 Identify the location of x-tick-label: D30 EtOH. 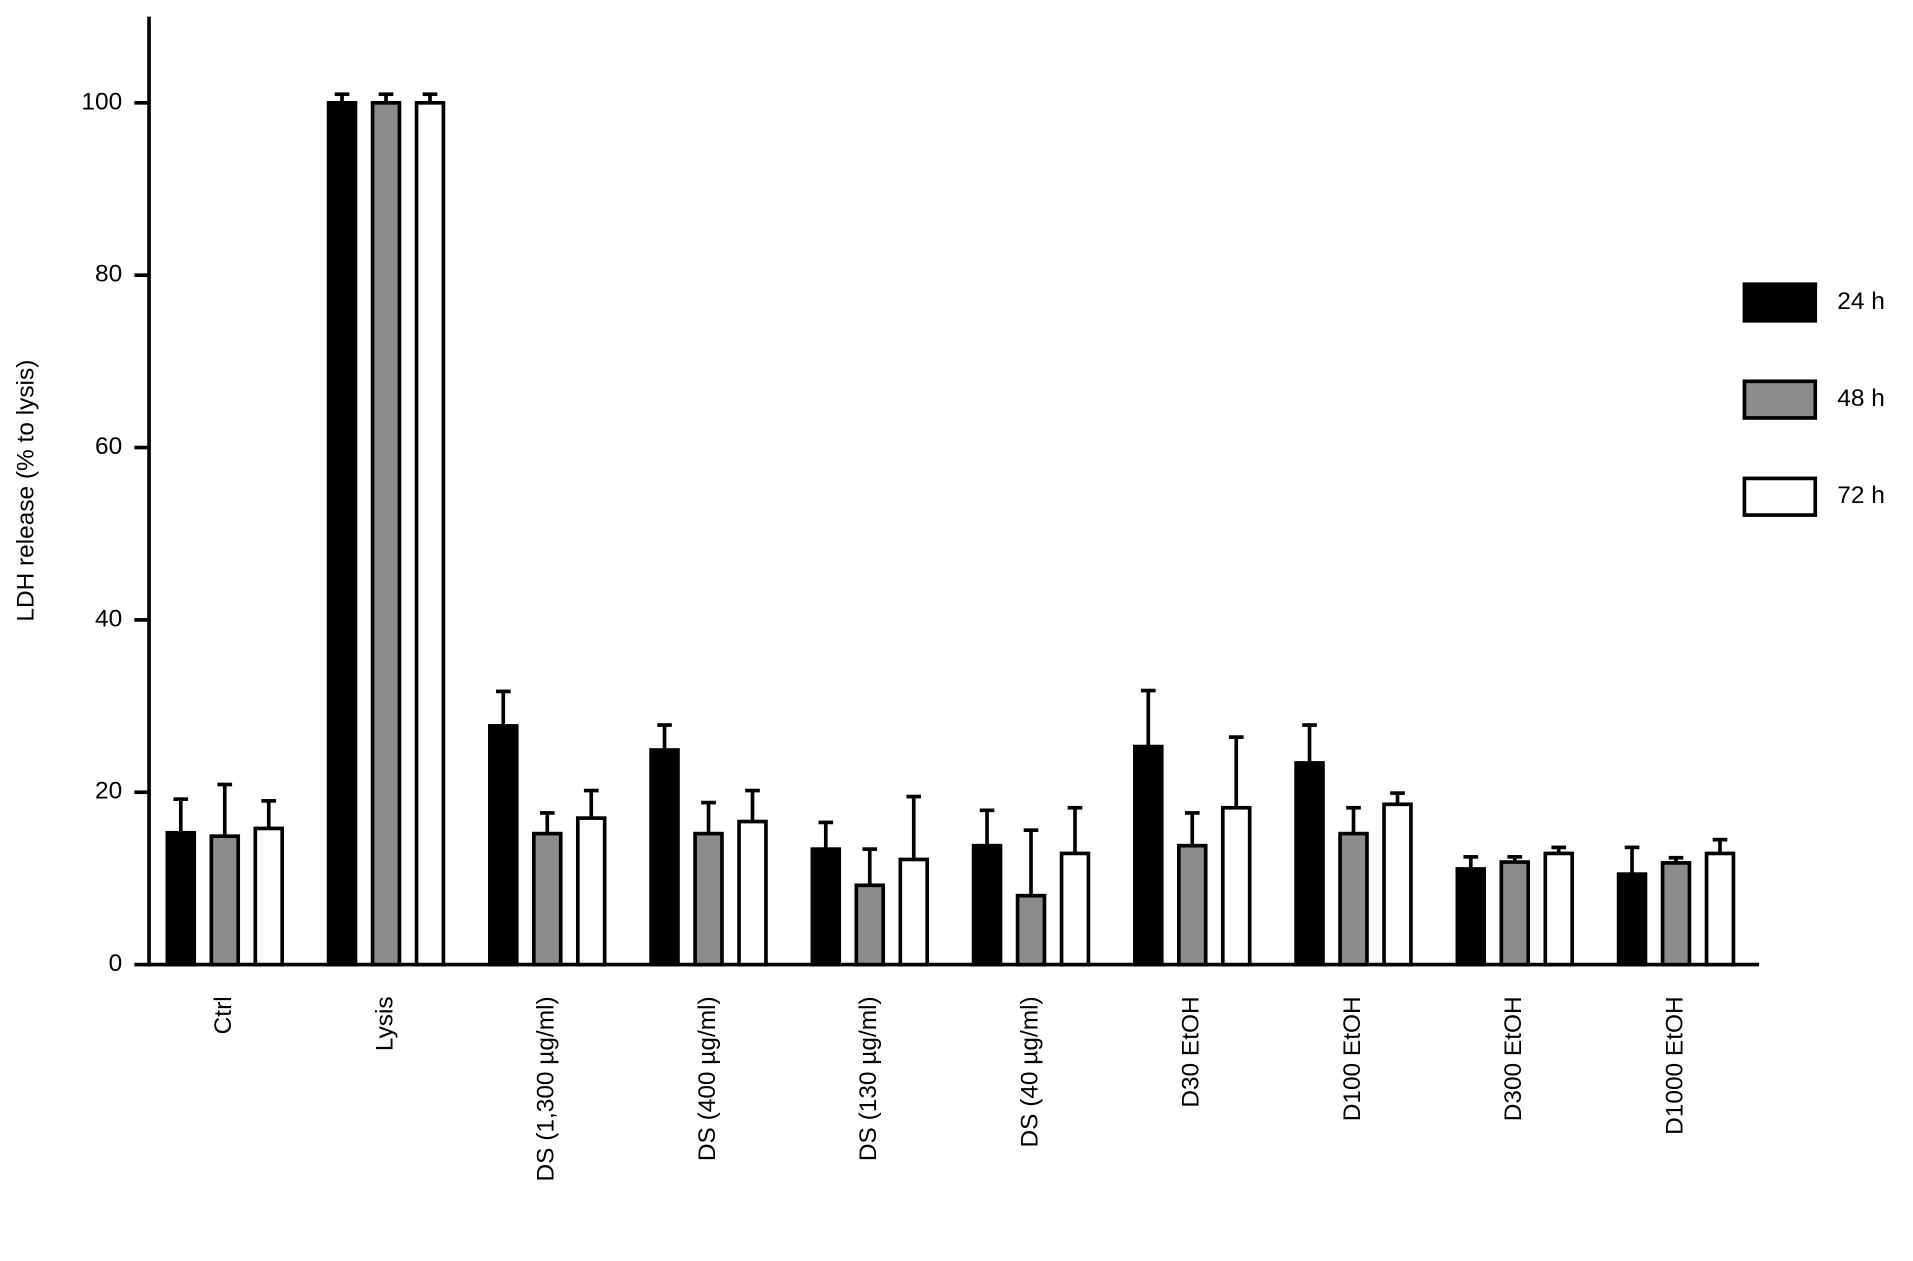
(1191, 1051).